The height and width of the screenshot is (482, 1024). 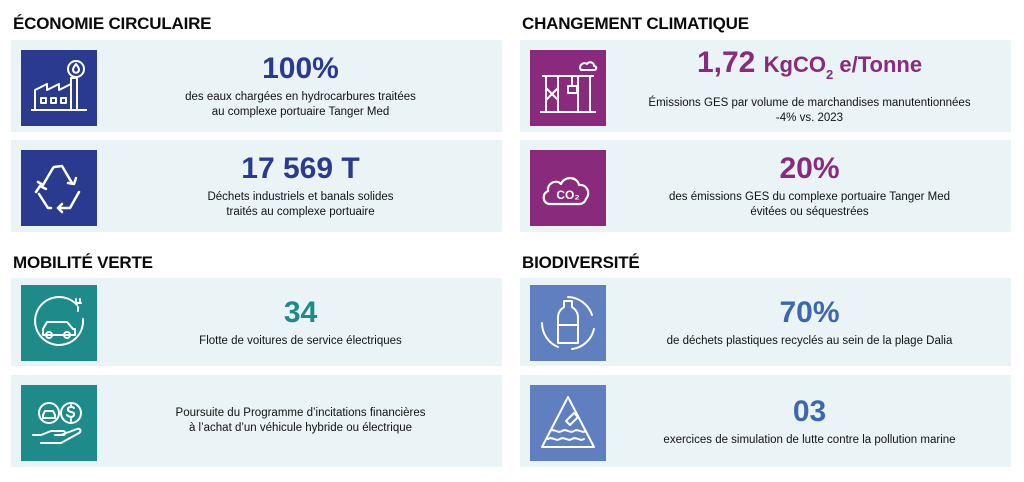 What do you see at coordinates (112, 23) in the screenshot?
I see `section-title-circular-economy: ÉCONOMIE CIRCULAIRE` at bounding box center [112, 23].